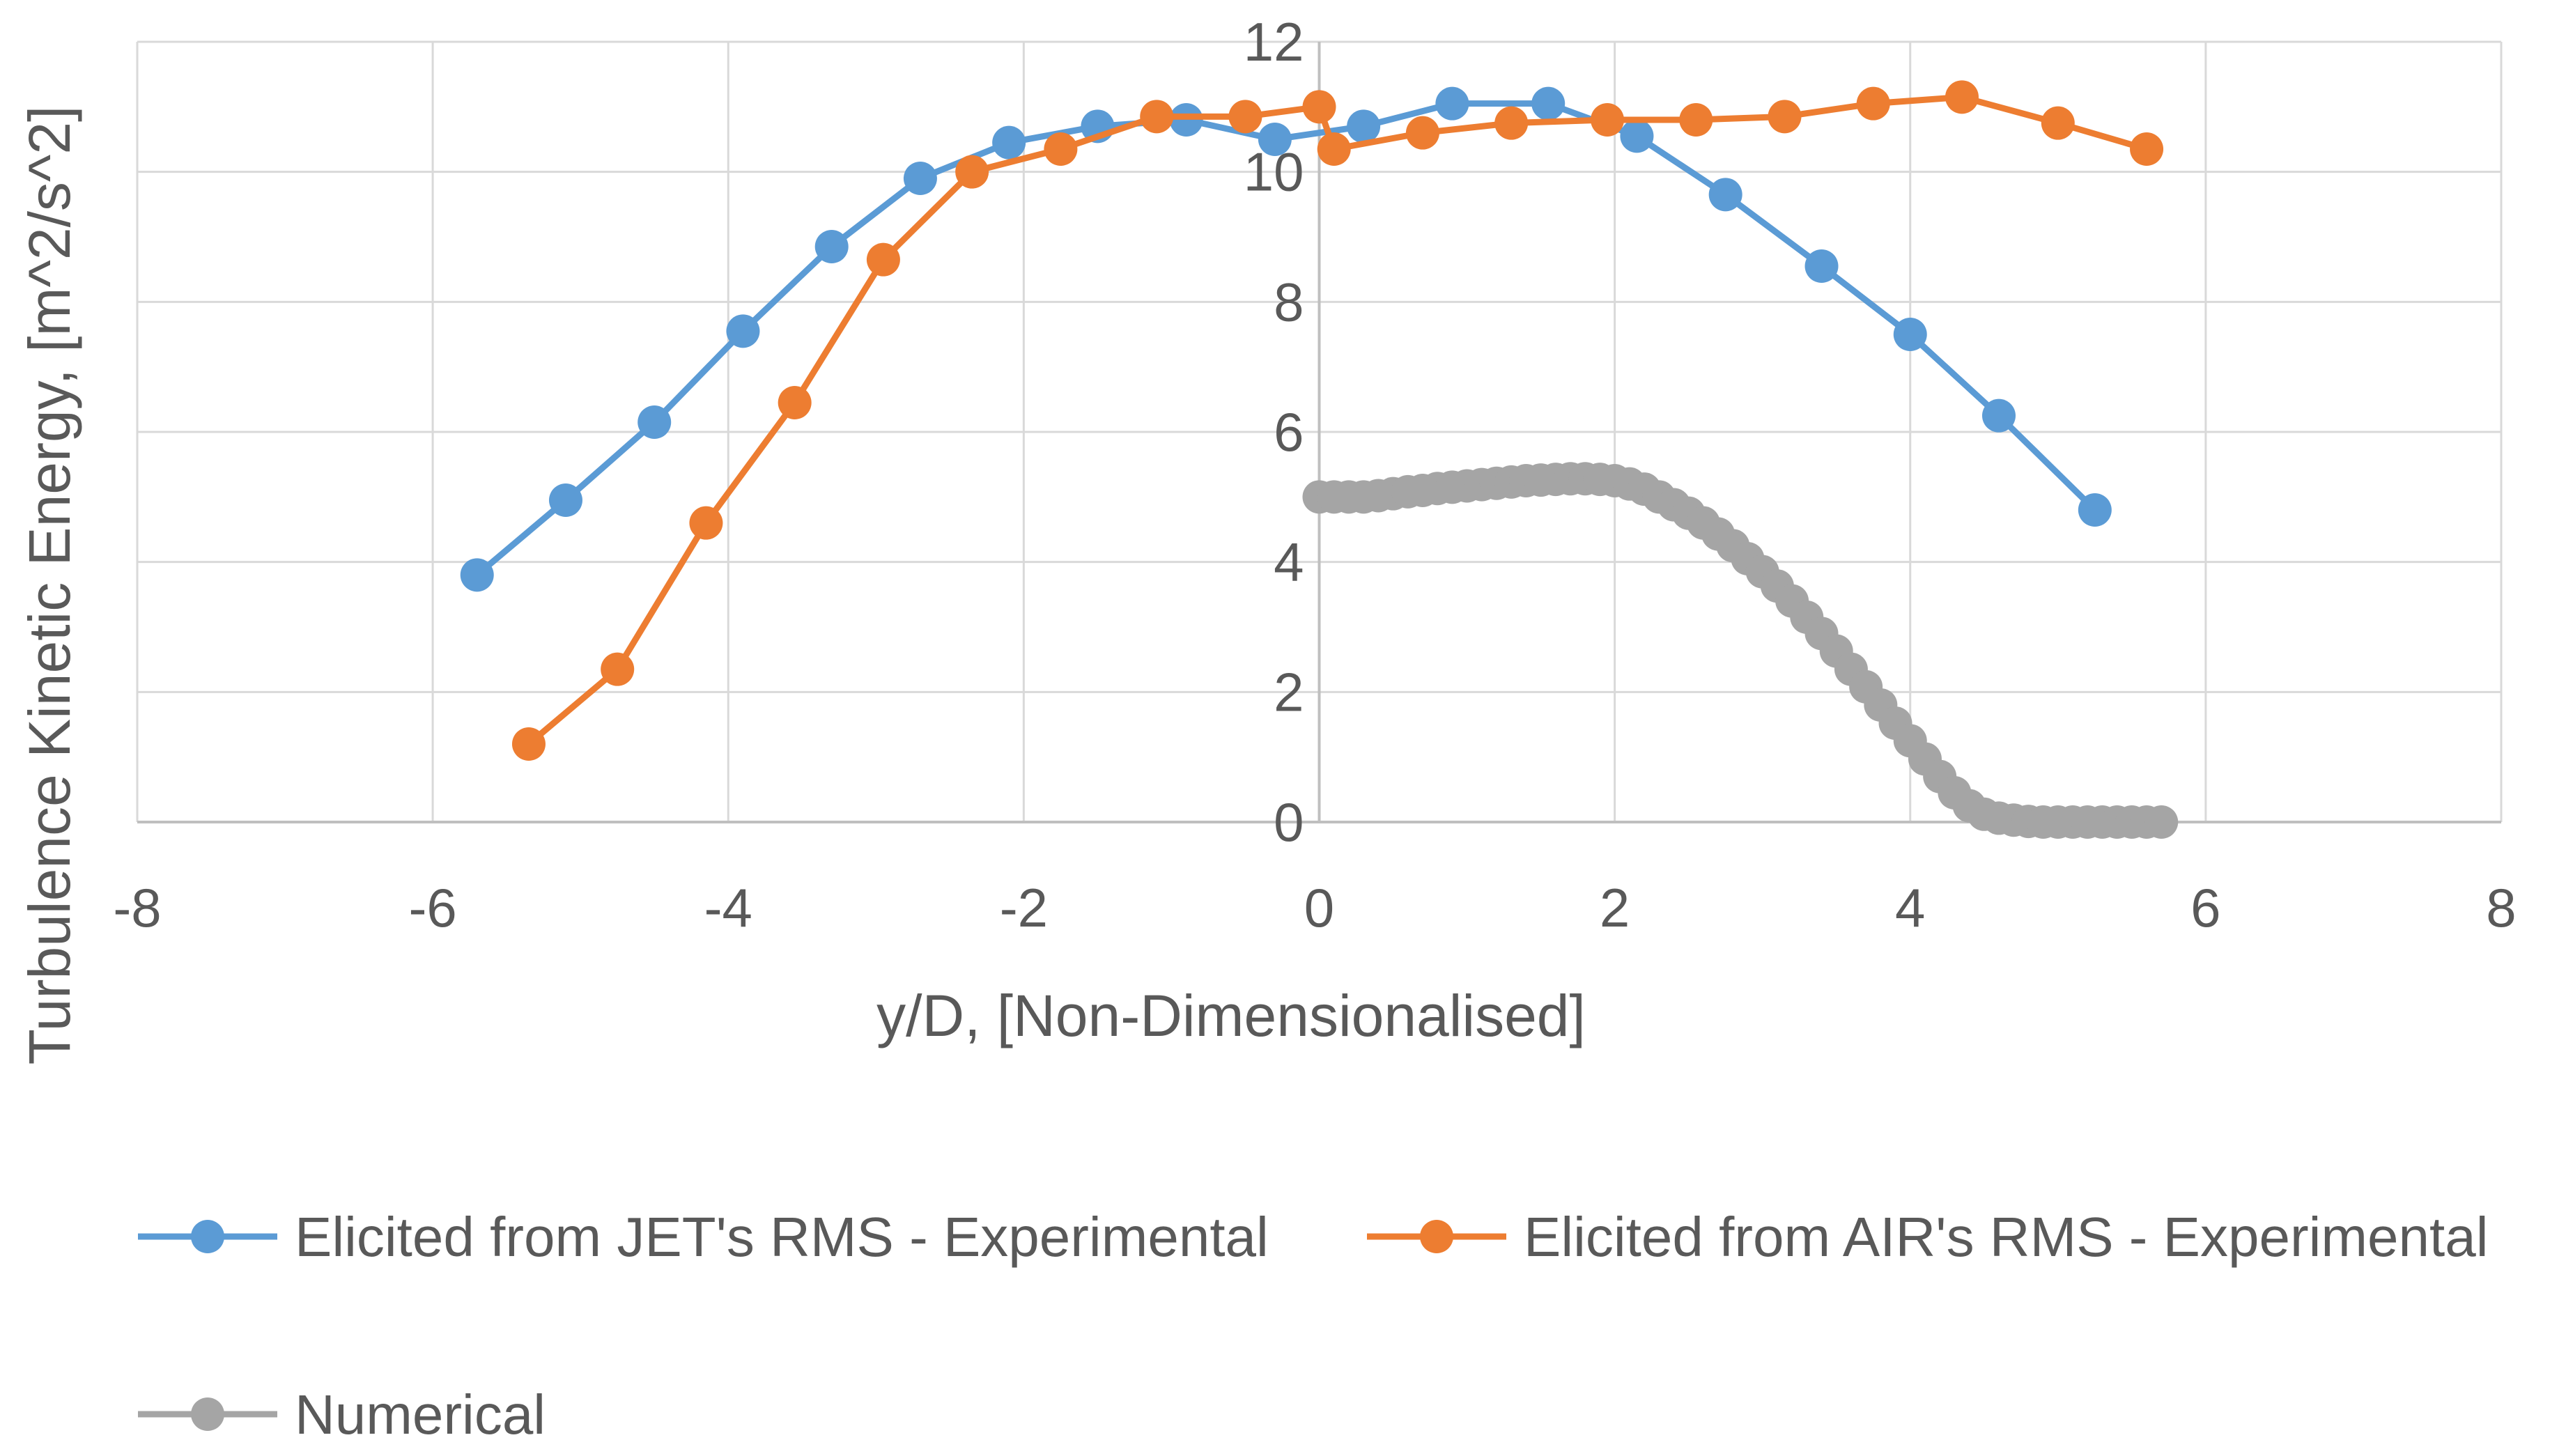 This screenshot has height=1456, width=2566. What do you see at coordinates (728, 907) in the screenshot?
I see `x-tick-label: -4` at bounding box center [728, 907].